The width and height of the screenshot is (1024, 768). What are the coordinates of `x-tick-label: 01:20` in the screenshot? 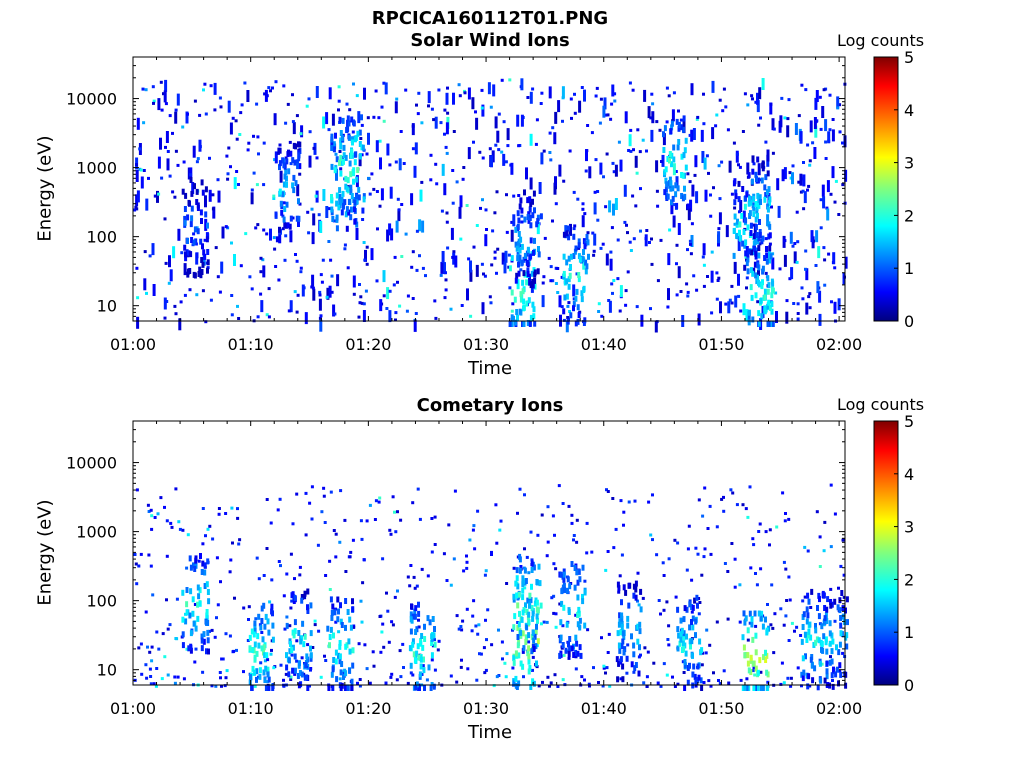 It's located at (368, 708).